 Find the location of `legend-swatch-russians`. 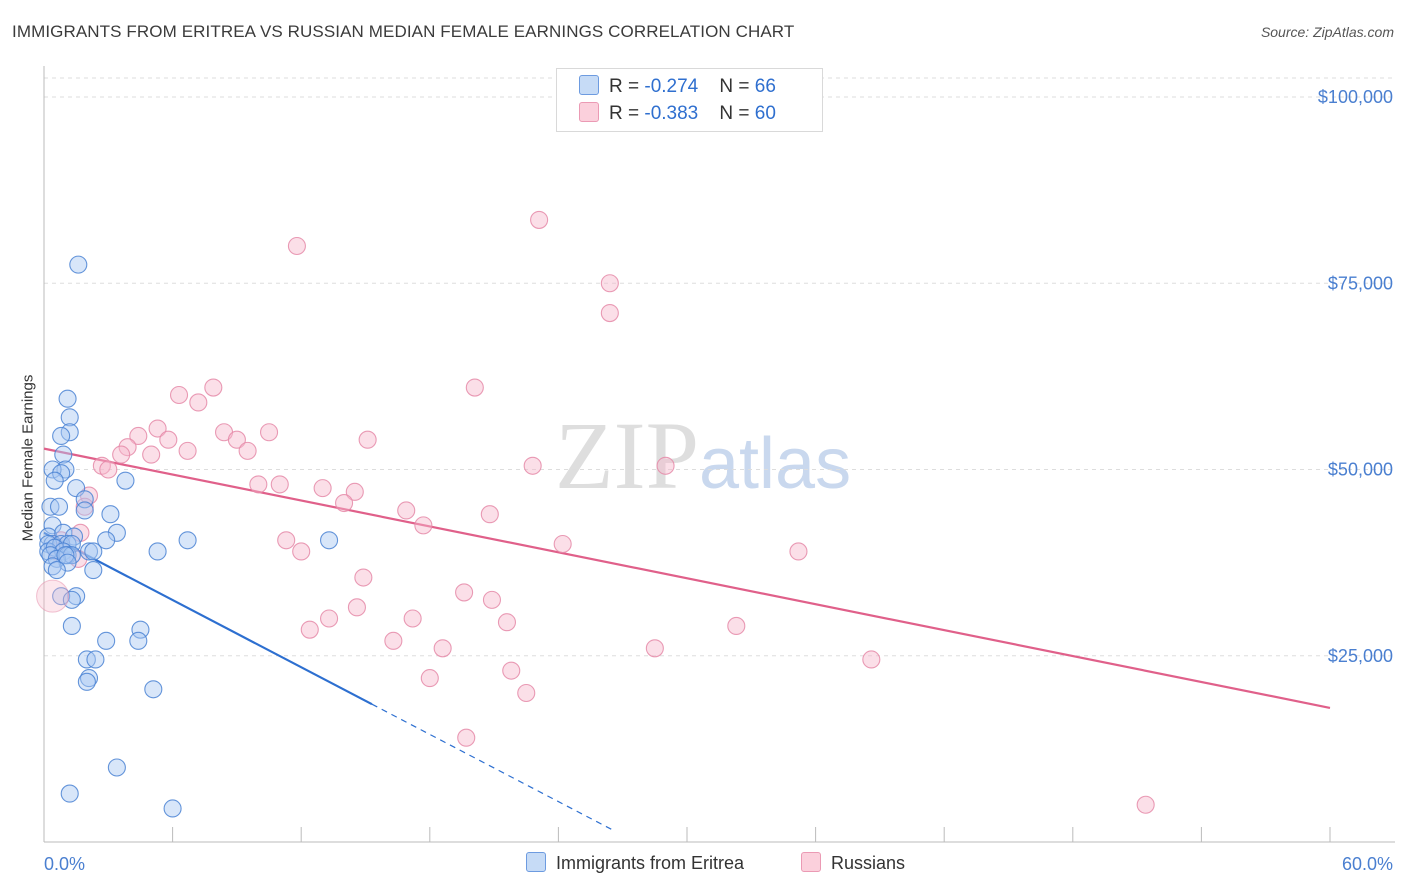

legend-swatch-russians is located at coordinates (589, 112).